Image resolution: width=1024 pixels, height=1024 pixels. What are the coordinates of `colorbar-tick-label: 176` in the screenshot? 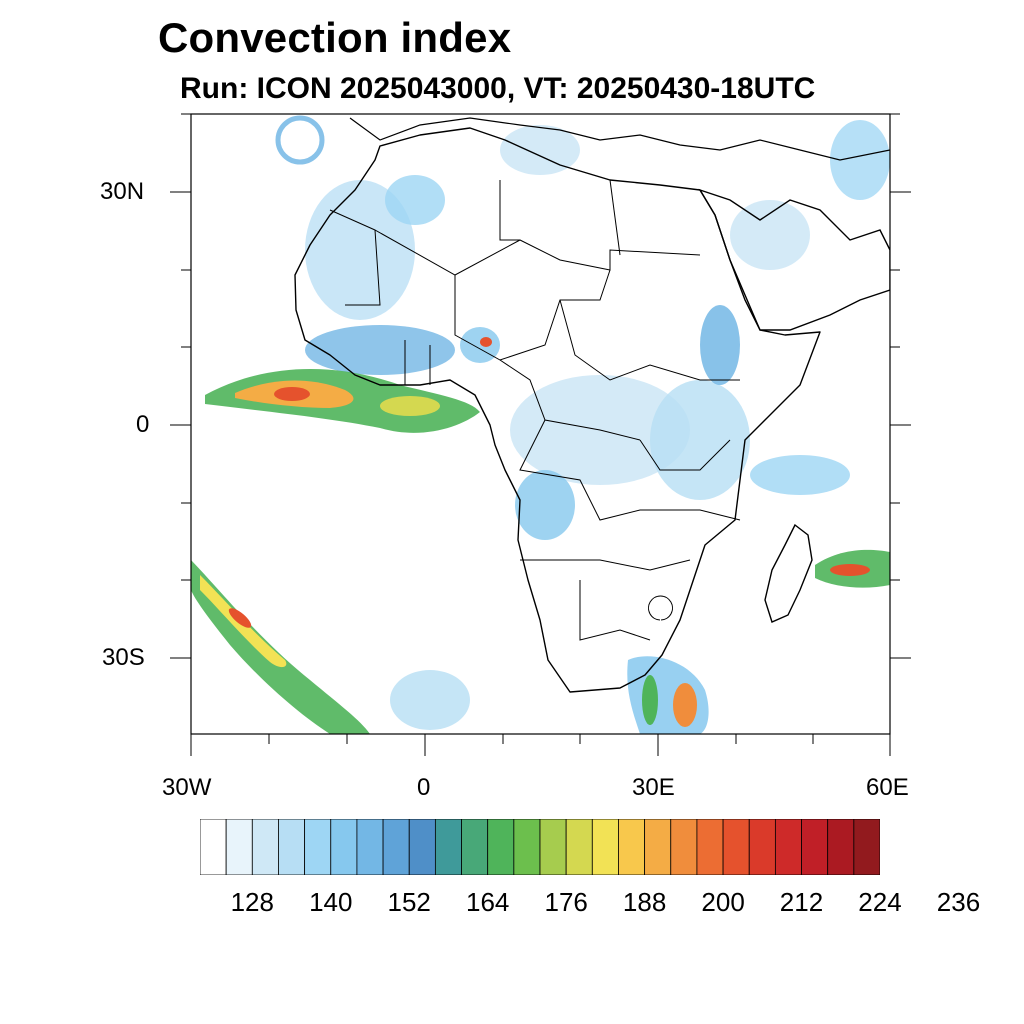 It's located at (566, 902).